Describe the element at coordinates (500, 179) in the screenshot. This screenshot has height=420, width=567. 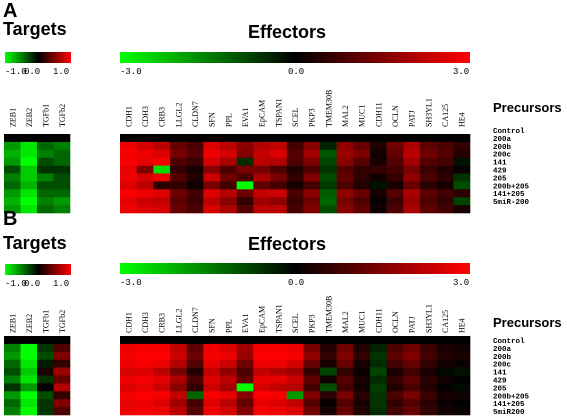
I see `row-label: 205` at that location.